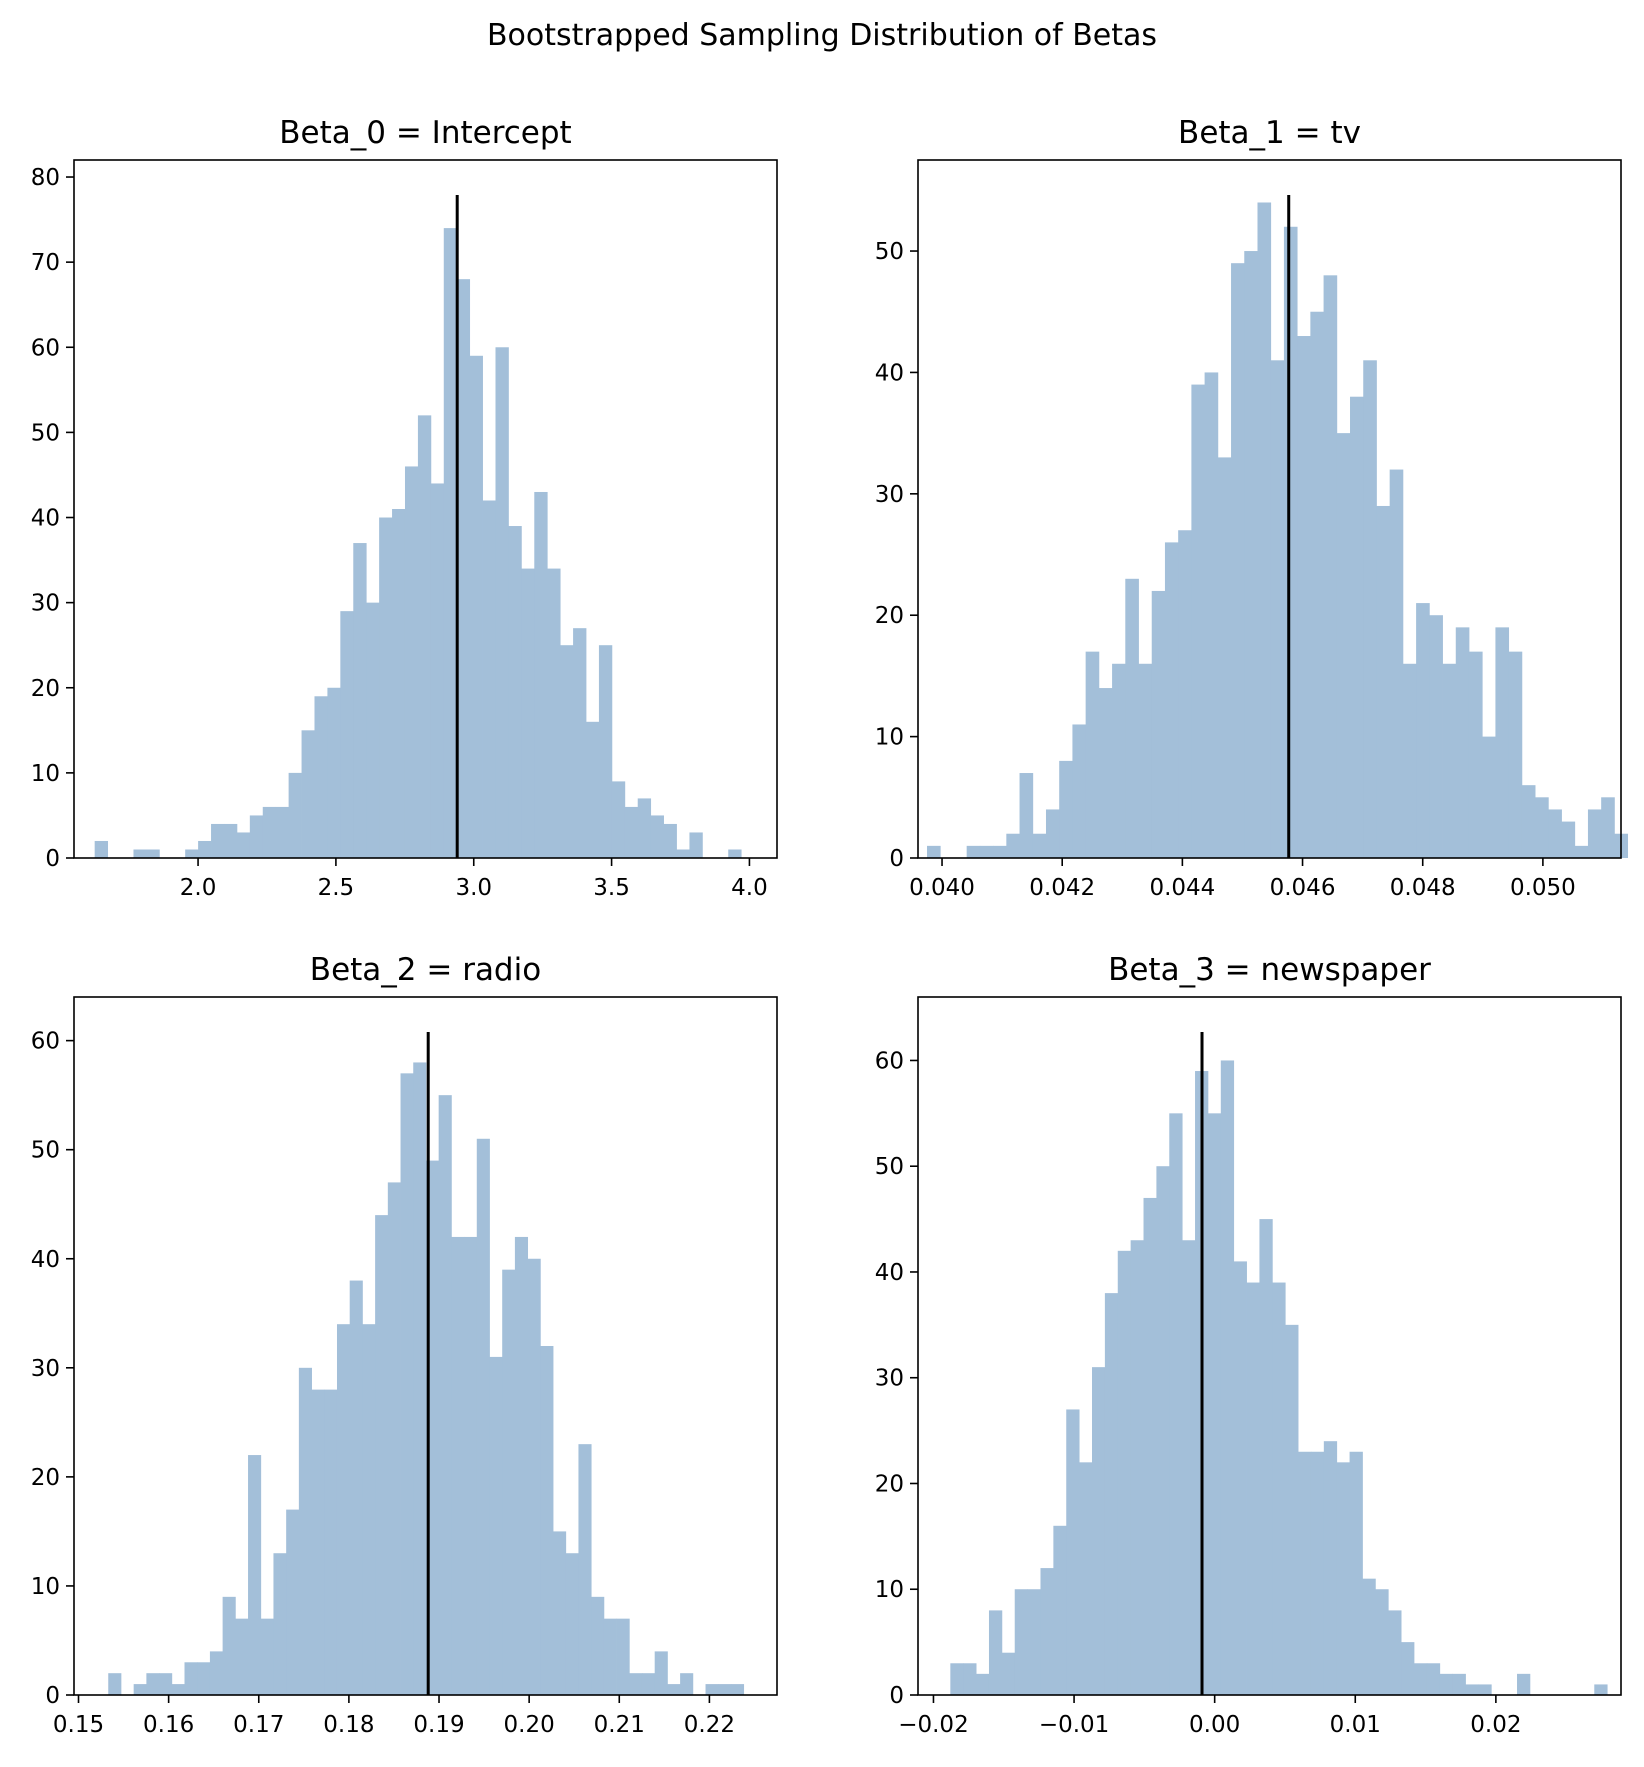 The width and height of the screenshot is (1644, 1767). I want to click on x-tick-label: 0.22, so click(709, 1725).